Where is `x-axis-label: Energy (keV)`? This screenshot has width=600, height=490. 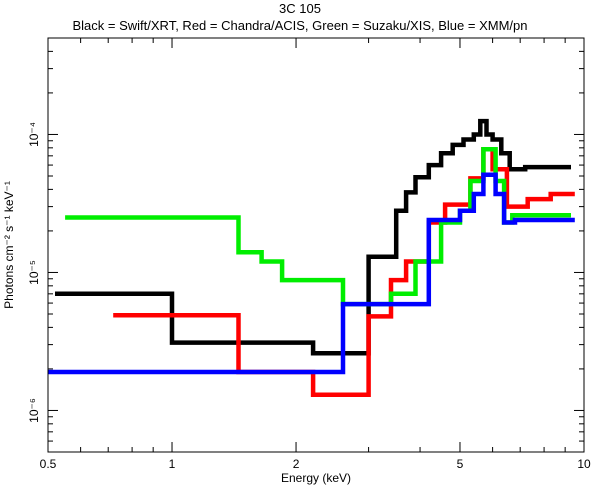 x-axis-label: Energy (keV) is located at coordinates (316, 478).